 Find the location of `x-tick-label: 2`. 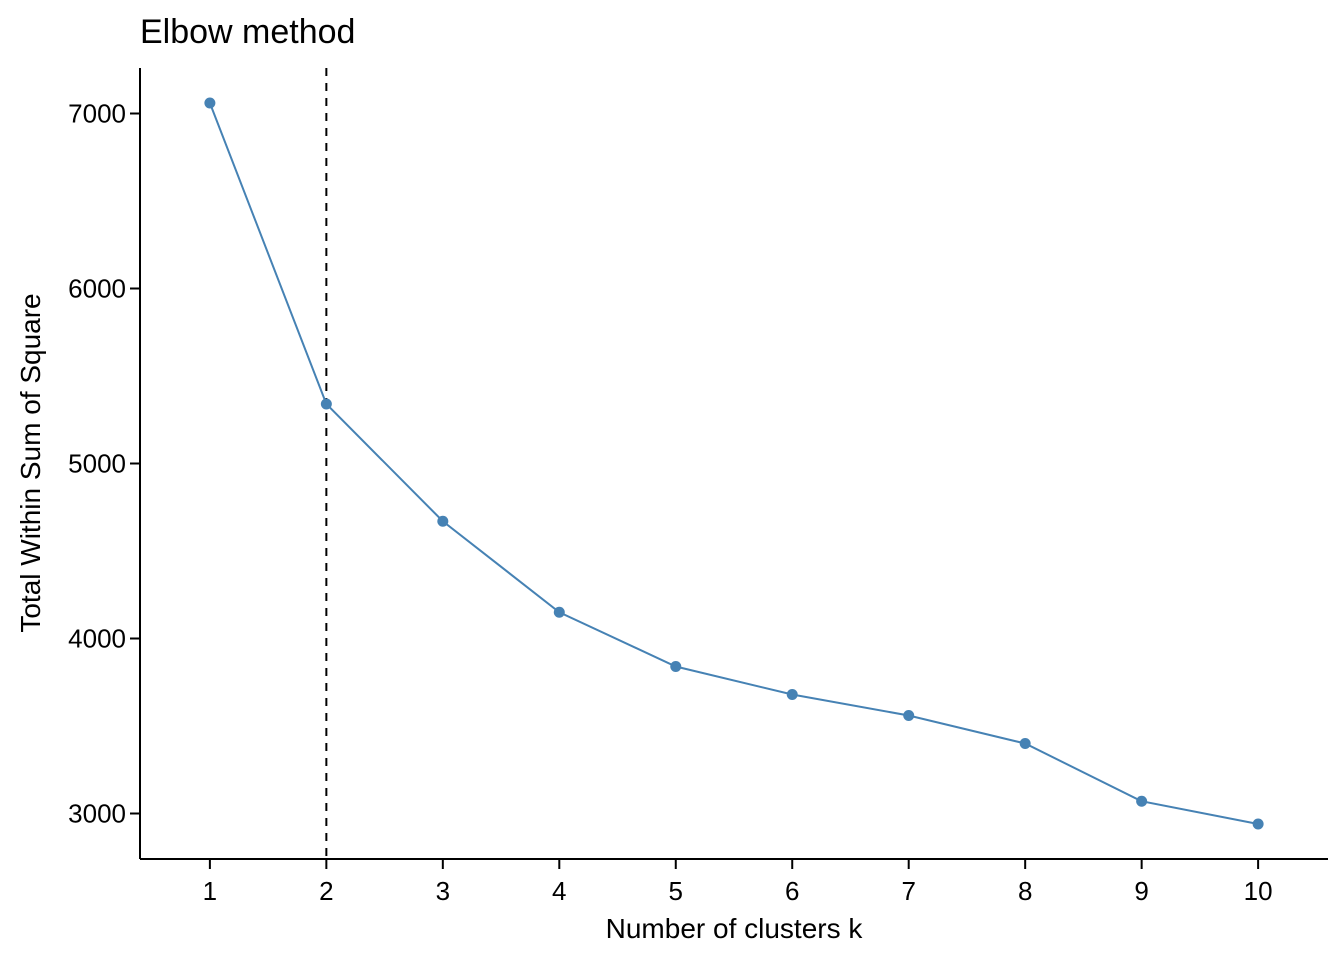

x-tick-label: 2 is located at coordinates (326, 891).